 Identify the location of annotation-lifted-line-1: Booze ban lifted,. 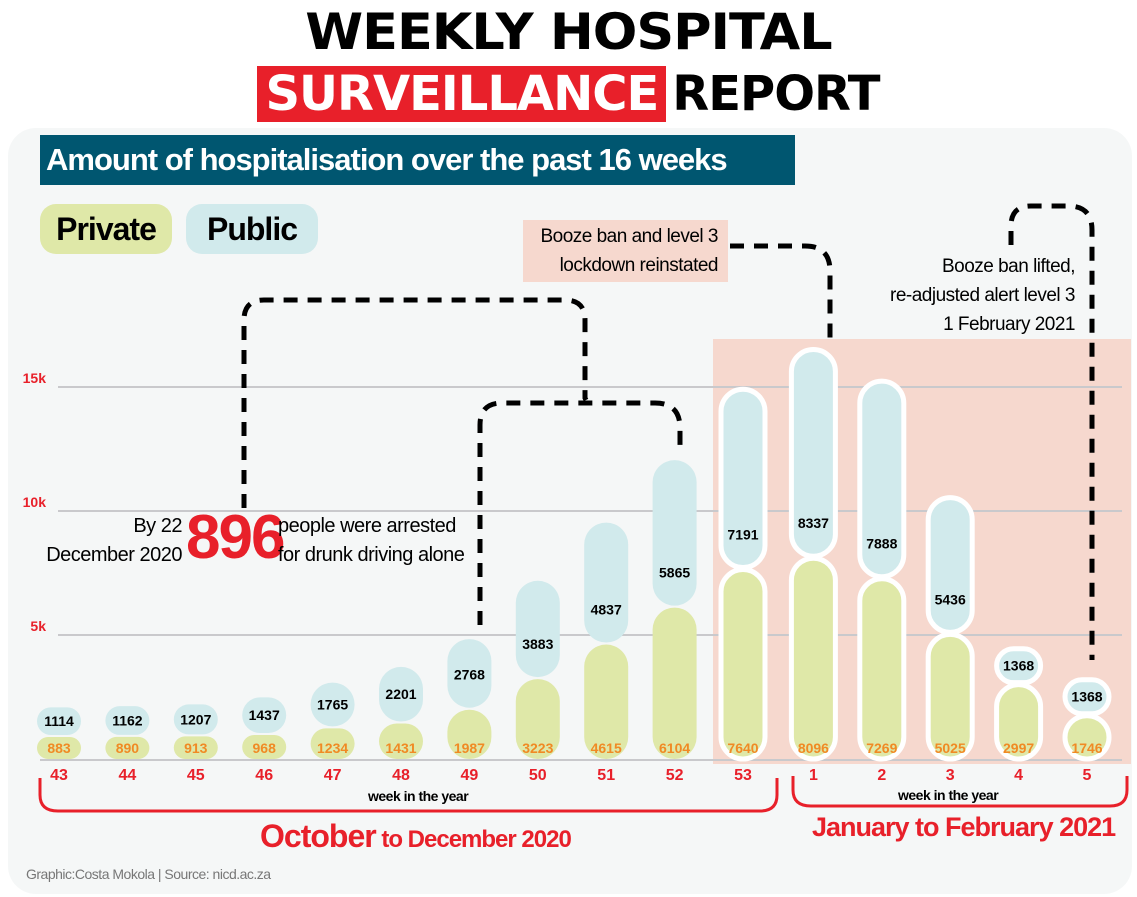
(1008, 266).